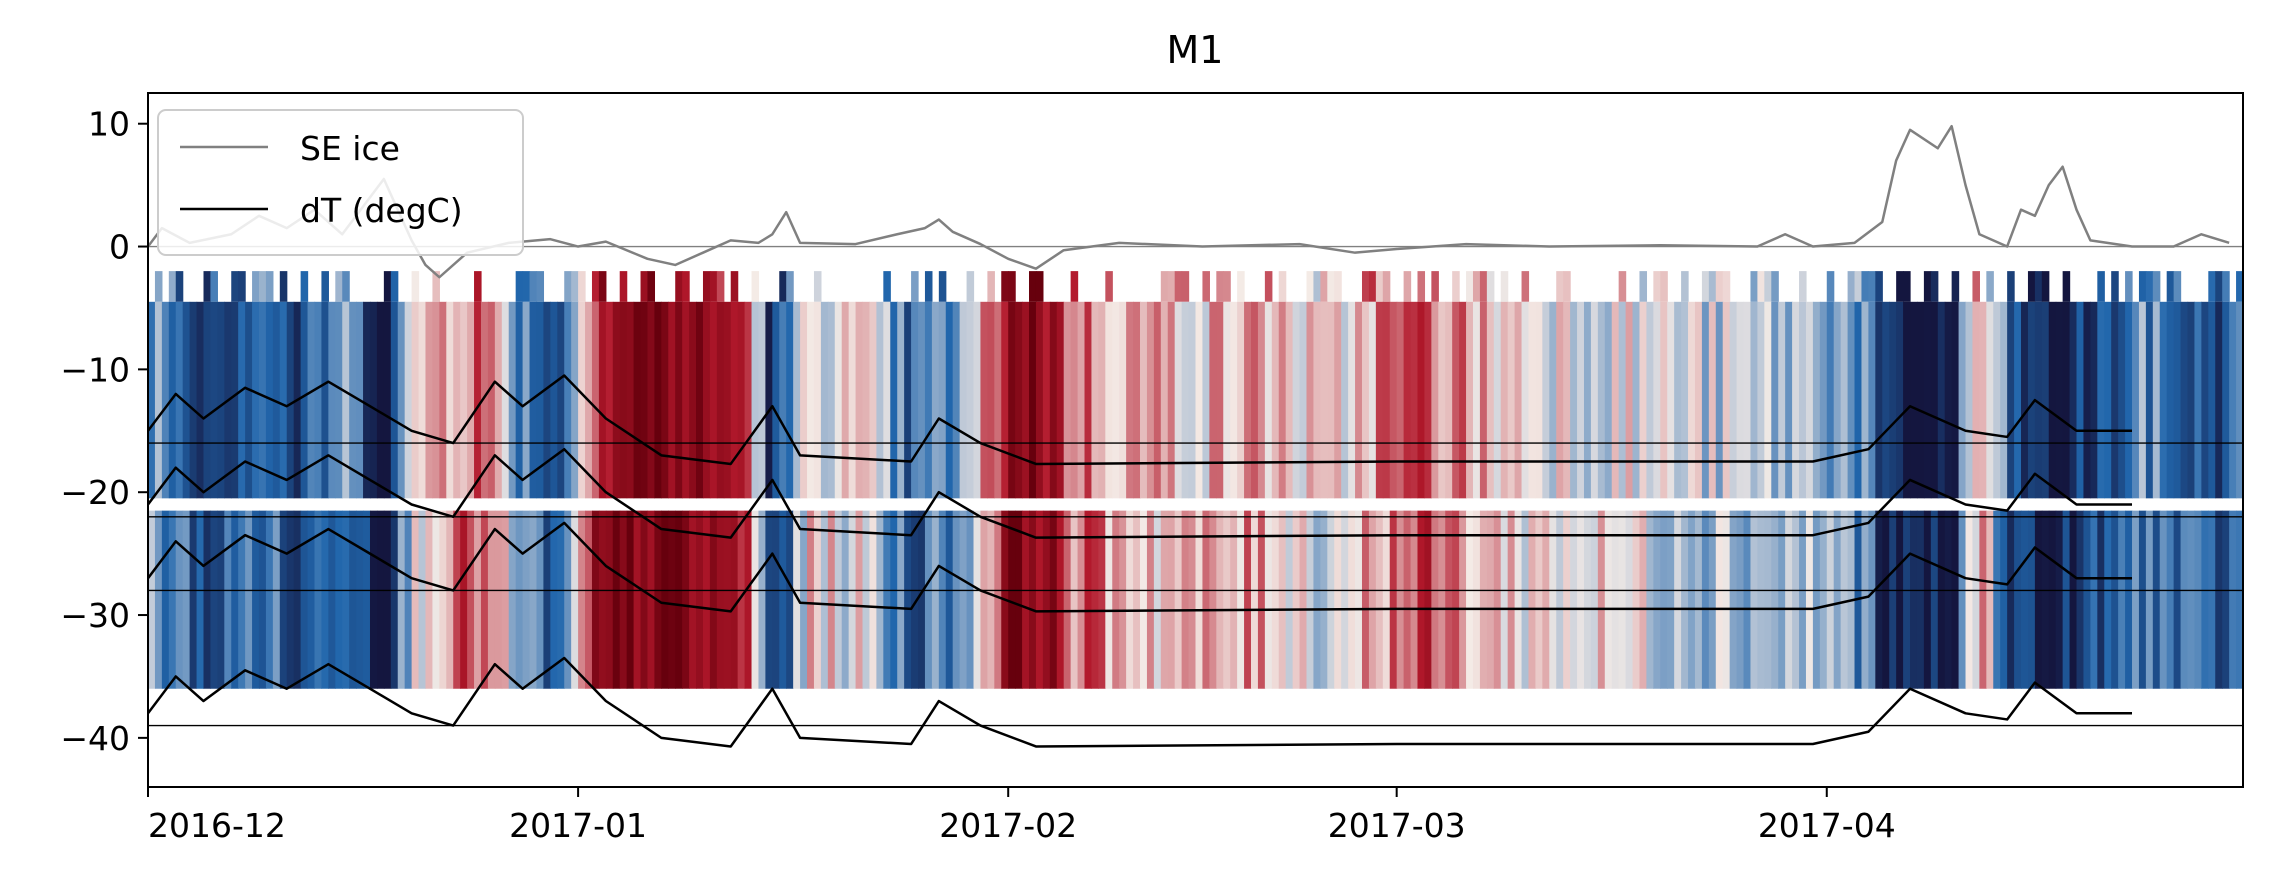  Describe the element at coordinates (119, 247) in the screenshot. I see `y-tick-label-1: 0` at that location.